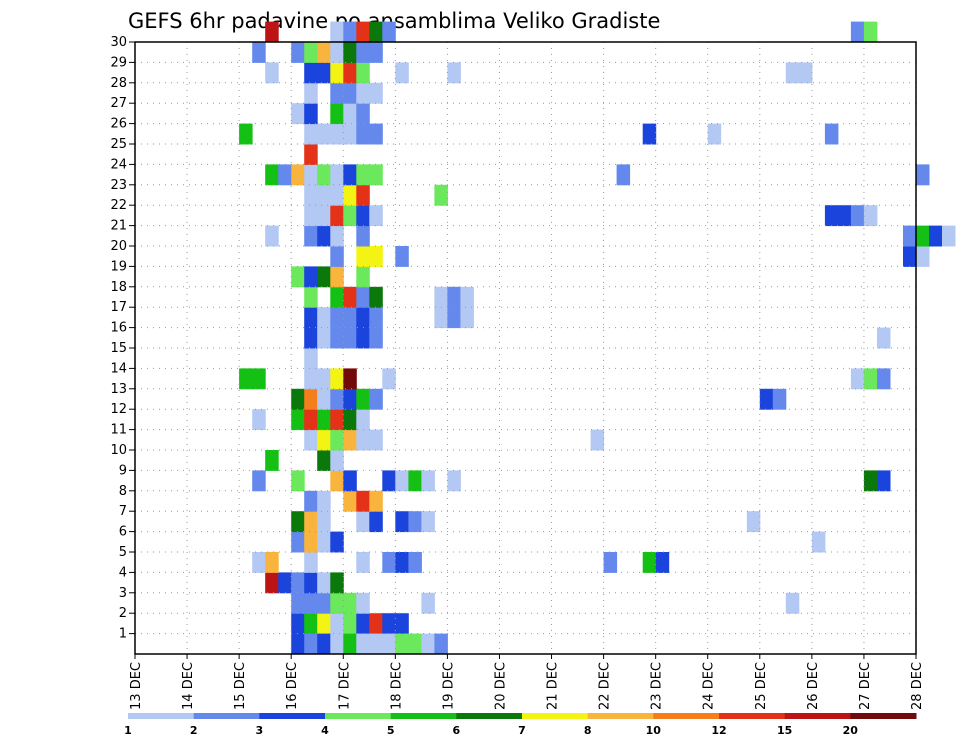  I want to click on y-tick-label: 12, so click(118, 409).